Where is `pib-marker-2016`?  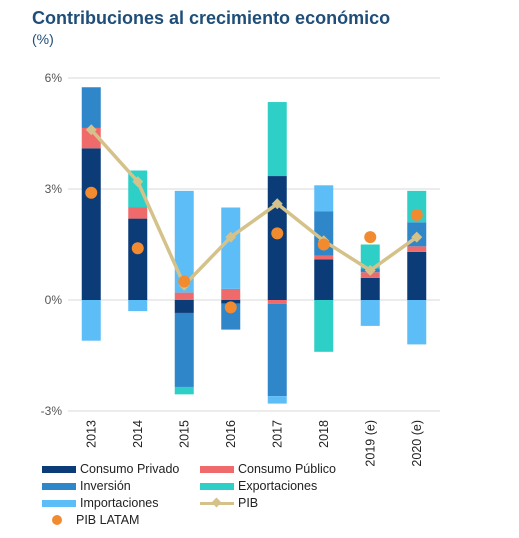
pib-marker-2016 is located at coordinates (231, 237).